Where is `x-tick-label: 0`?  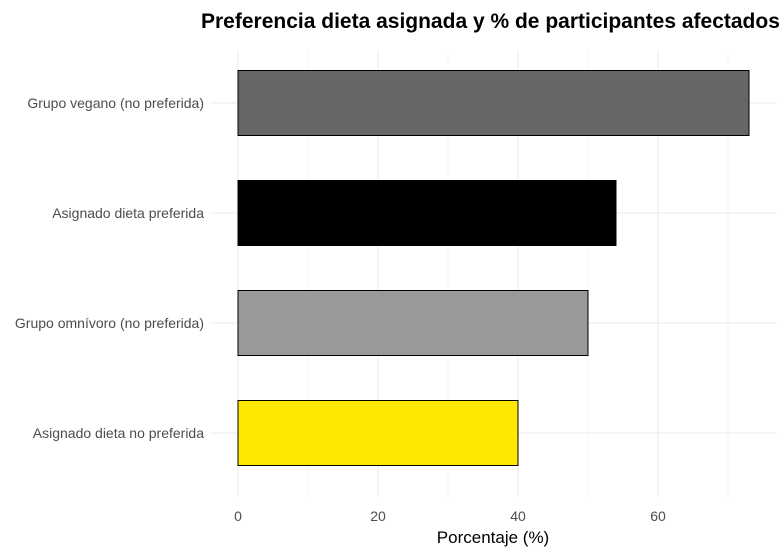
x-tick-label: 0 is located at coordinates (238, 516).